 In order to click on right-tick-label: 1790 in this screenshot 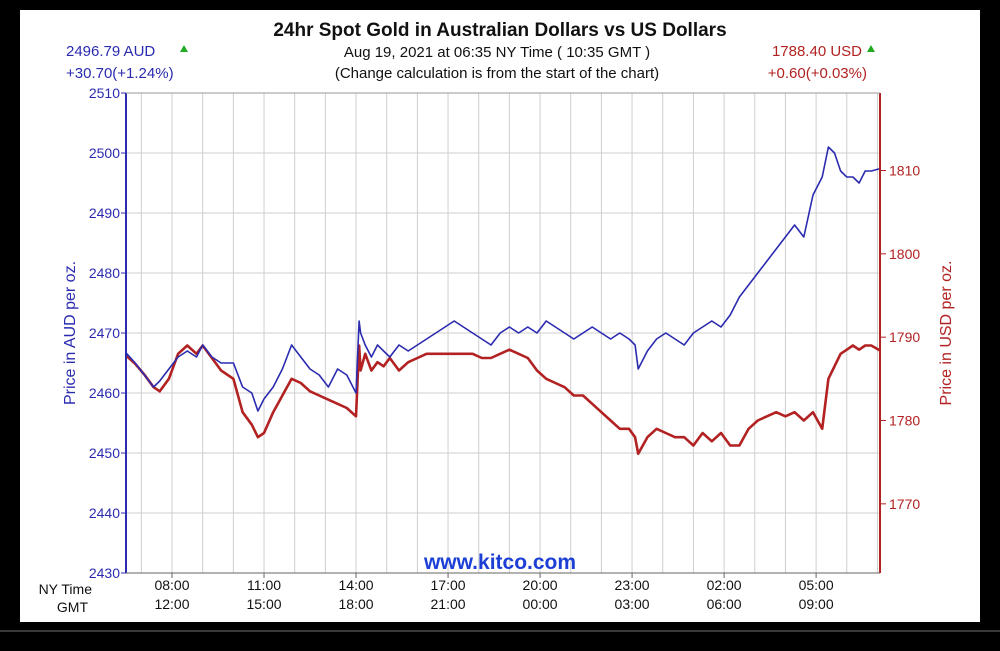, I will do `click(904, 337)`.